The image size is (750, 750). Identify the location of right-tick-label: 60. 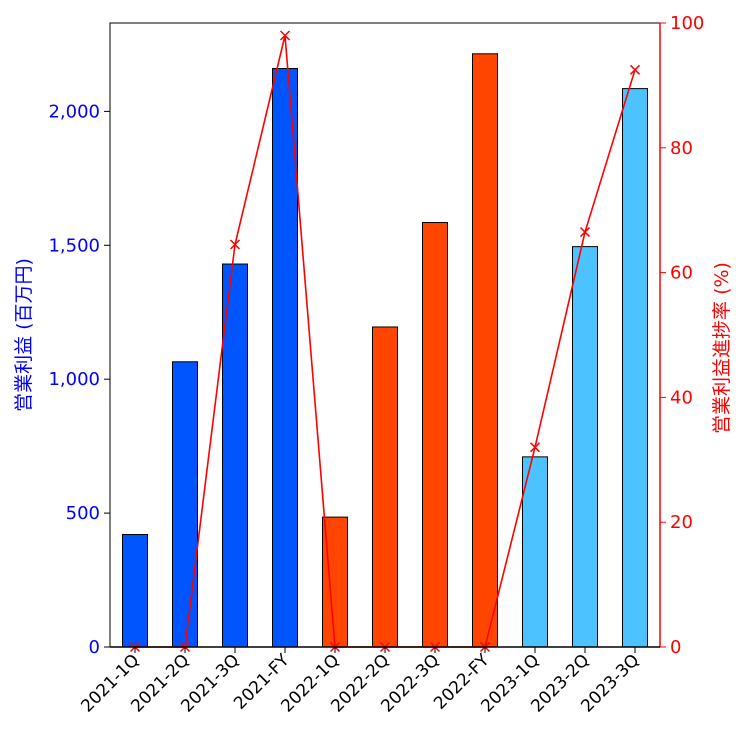
(681, 273).